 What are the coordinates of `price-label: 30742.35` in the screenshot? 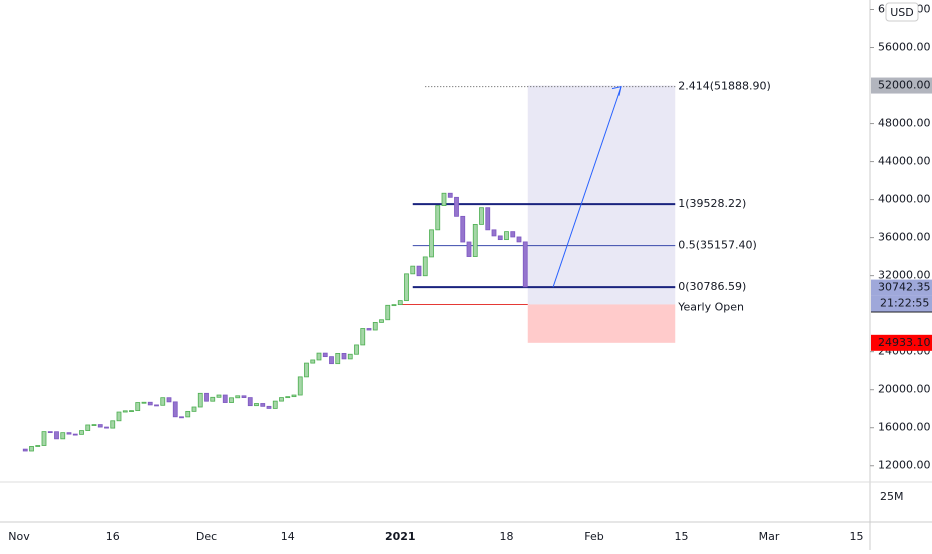 It's located at (904, 287).